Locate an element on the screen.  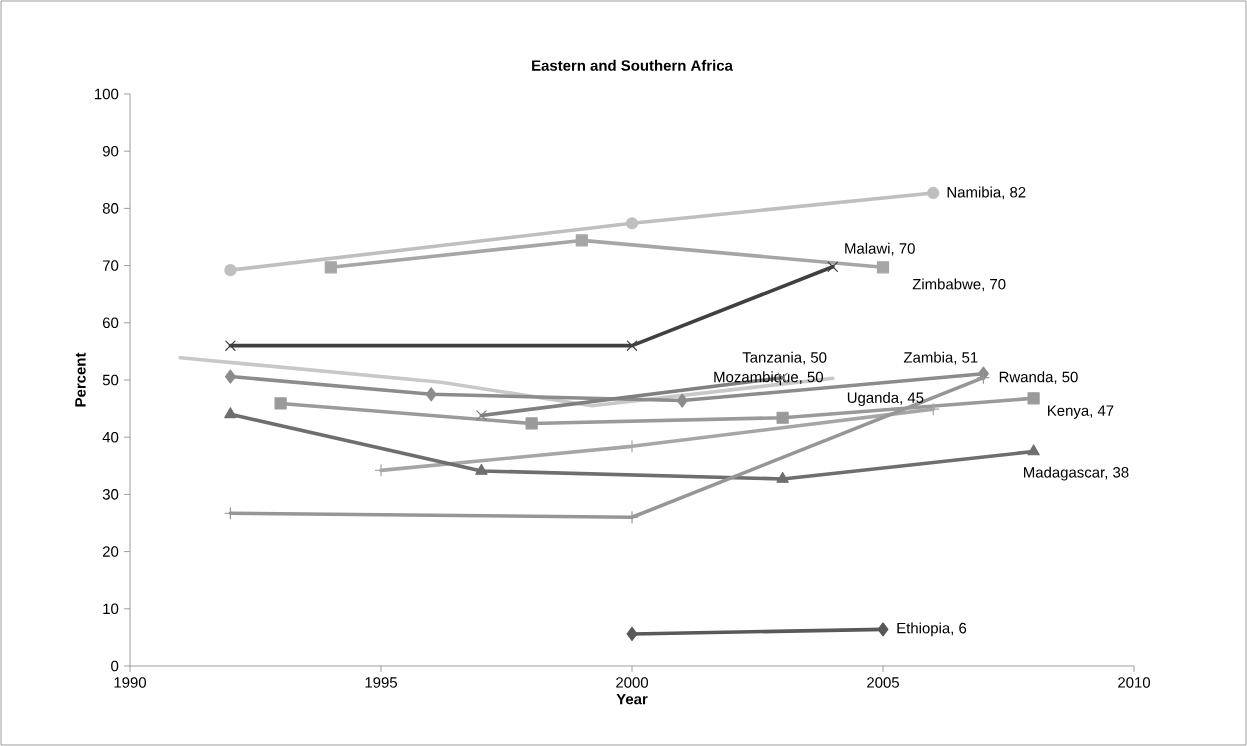
y-tick-label: 10 is located at coordinates (111, 609).